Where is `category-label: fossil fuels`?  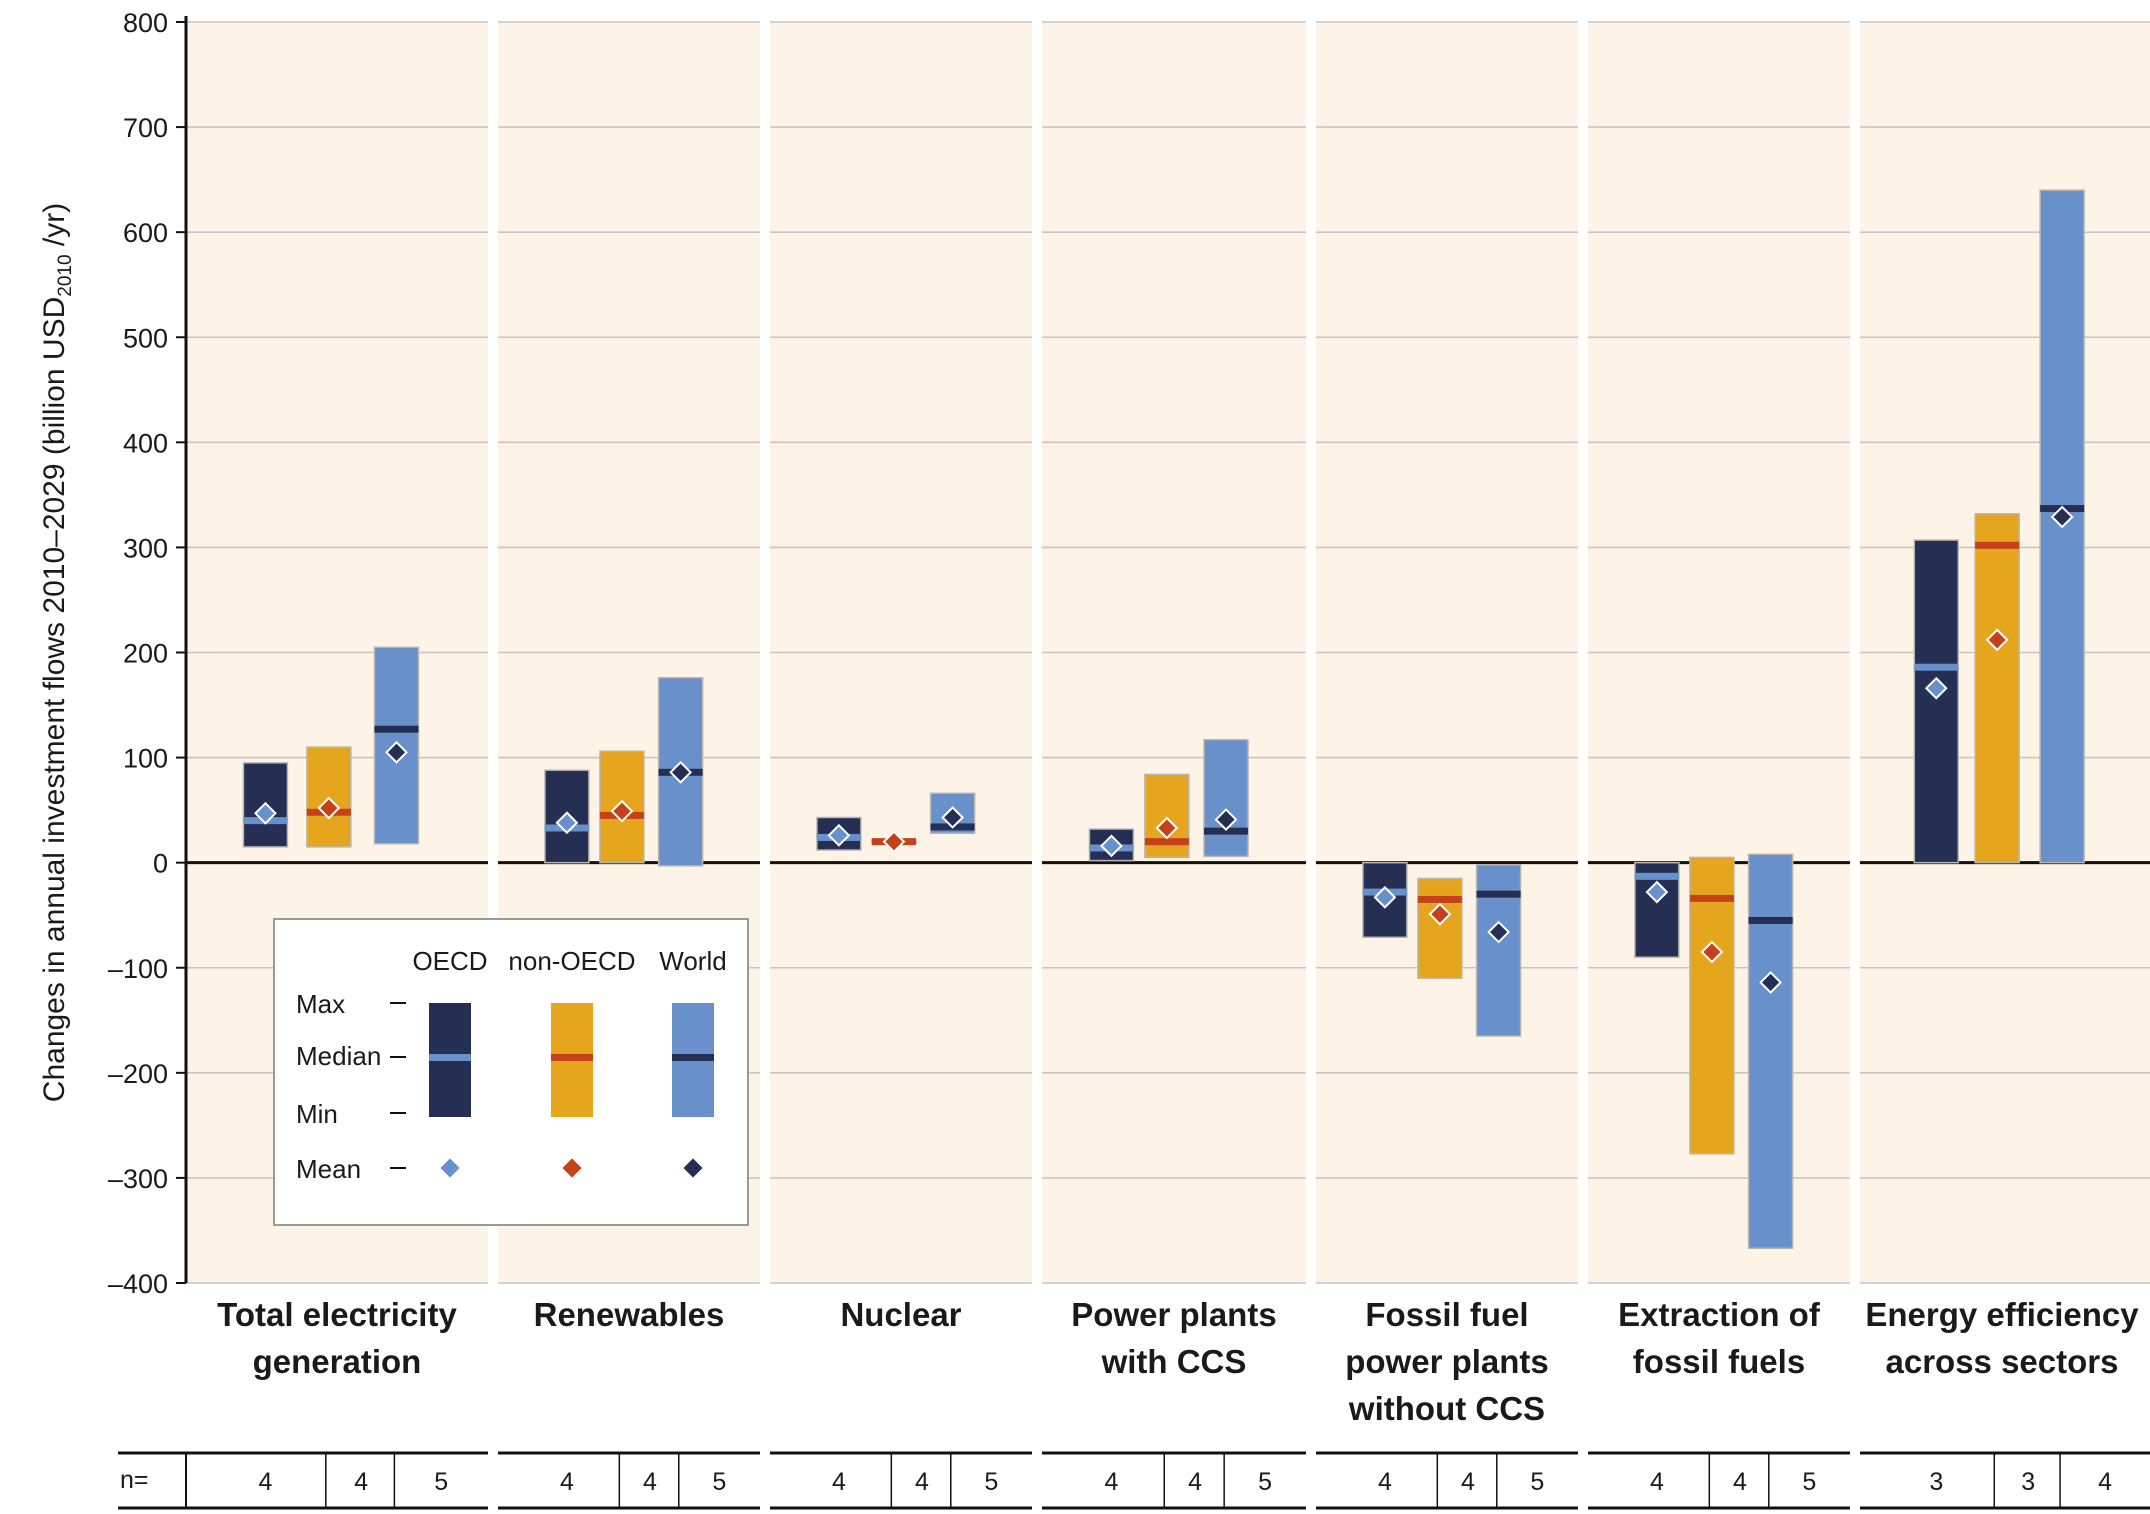
category-label: fossil fuels is located at coordinates (1719, 1361).